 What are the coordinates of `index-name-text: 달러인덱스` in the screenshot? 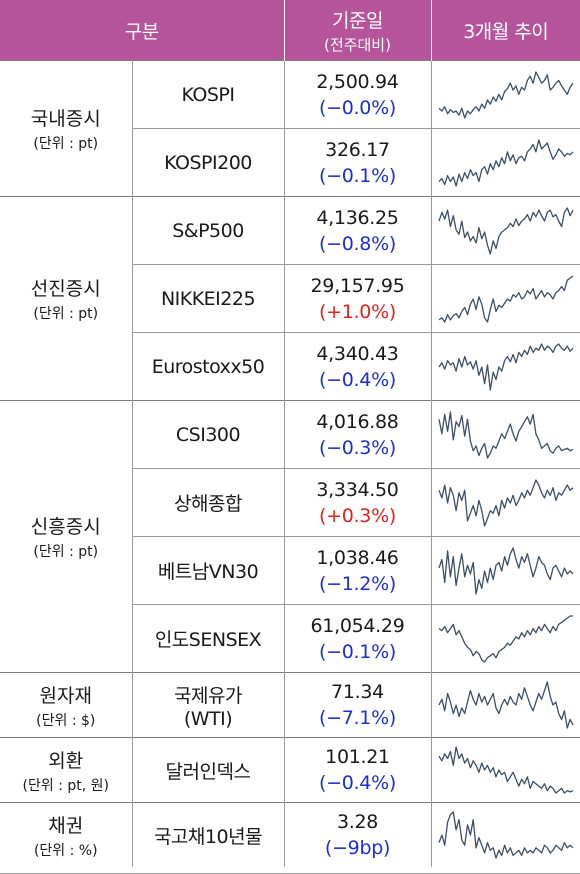 It's located at (208, 771).